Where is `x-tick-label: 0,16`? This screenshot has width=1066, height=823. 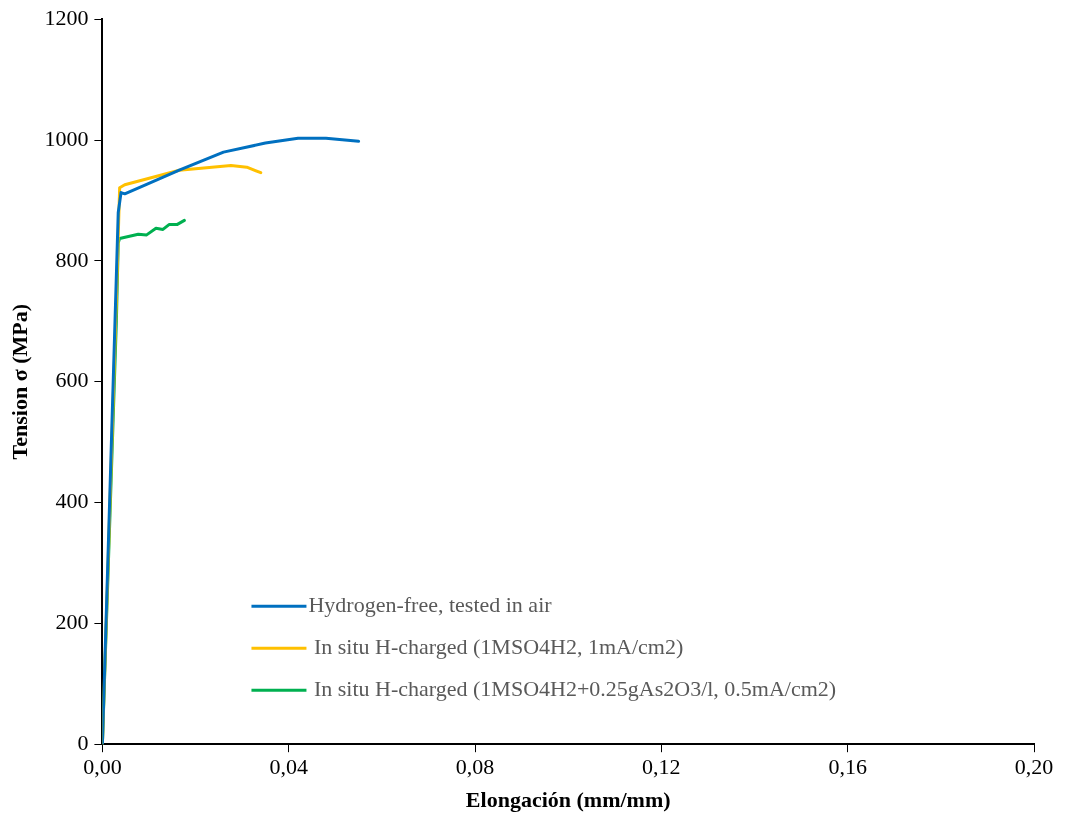
x-tick-label: 0,16 is located at coordinates (847, 767).